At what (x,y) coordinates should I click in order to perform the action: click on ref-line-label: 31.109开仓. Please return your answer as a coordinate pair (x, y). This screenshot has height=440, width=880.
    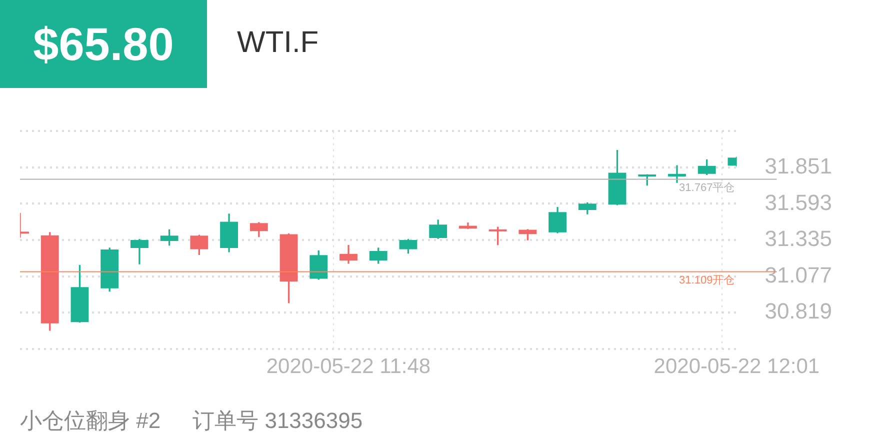
    Looking at the image, I should click on (707, 280).